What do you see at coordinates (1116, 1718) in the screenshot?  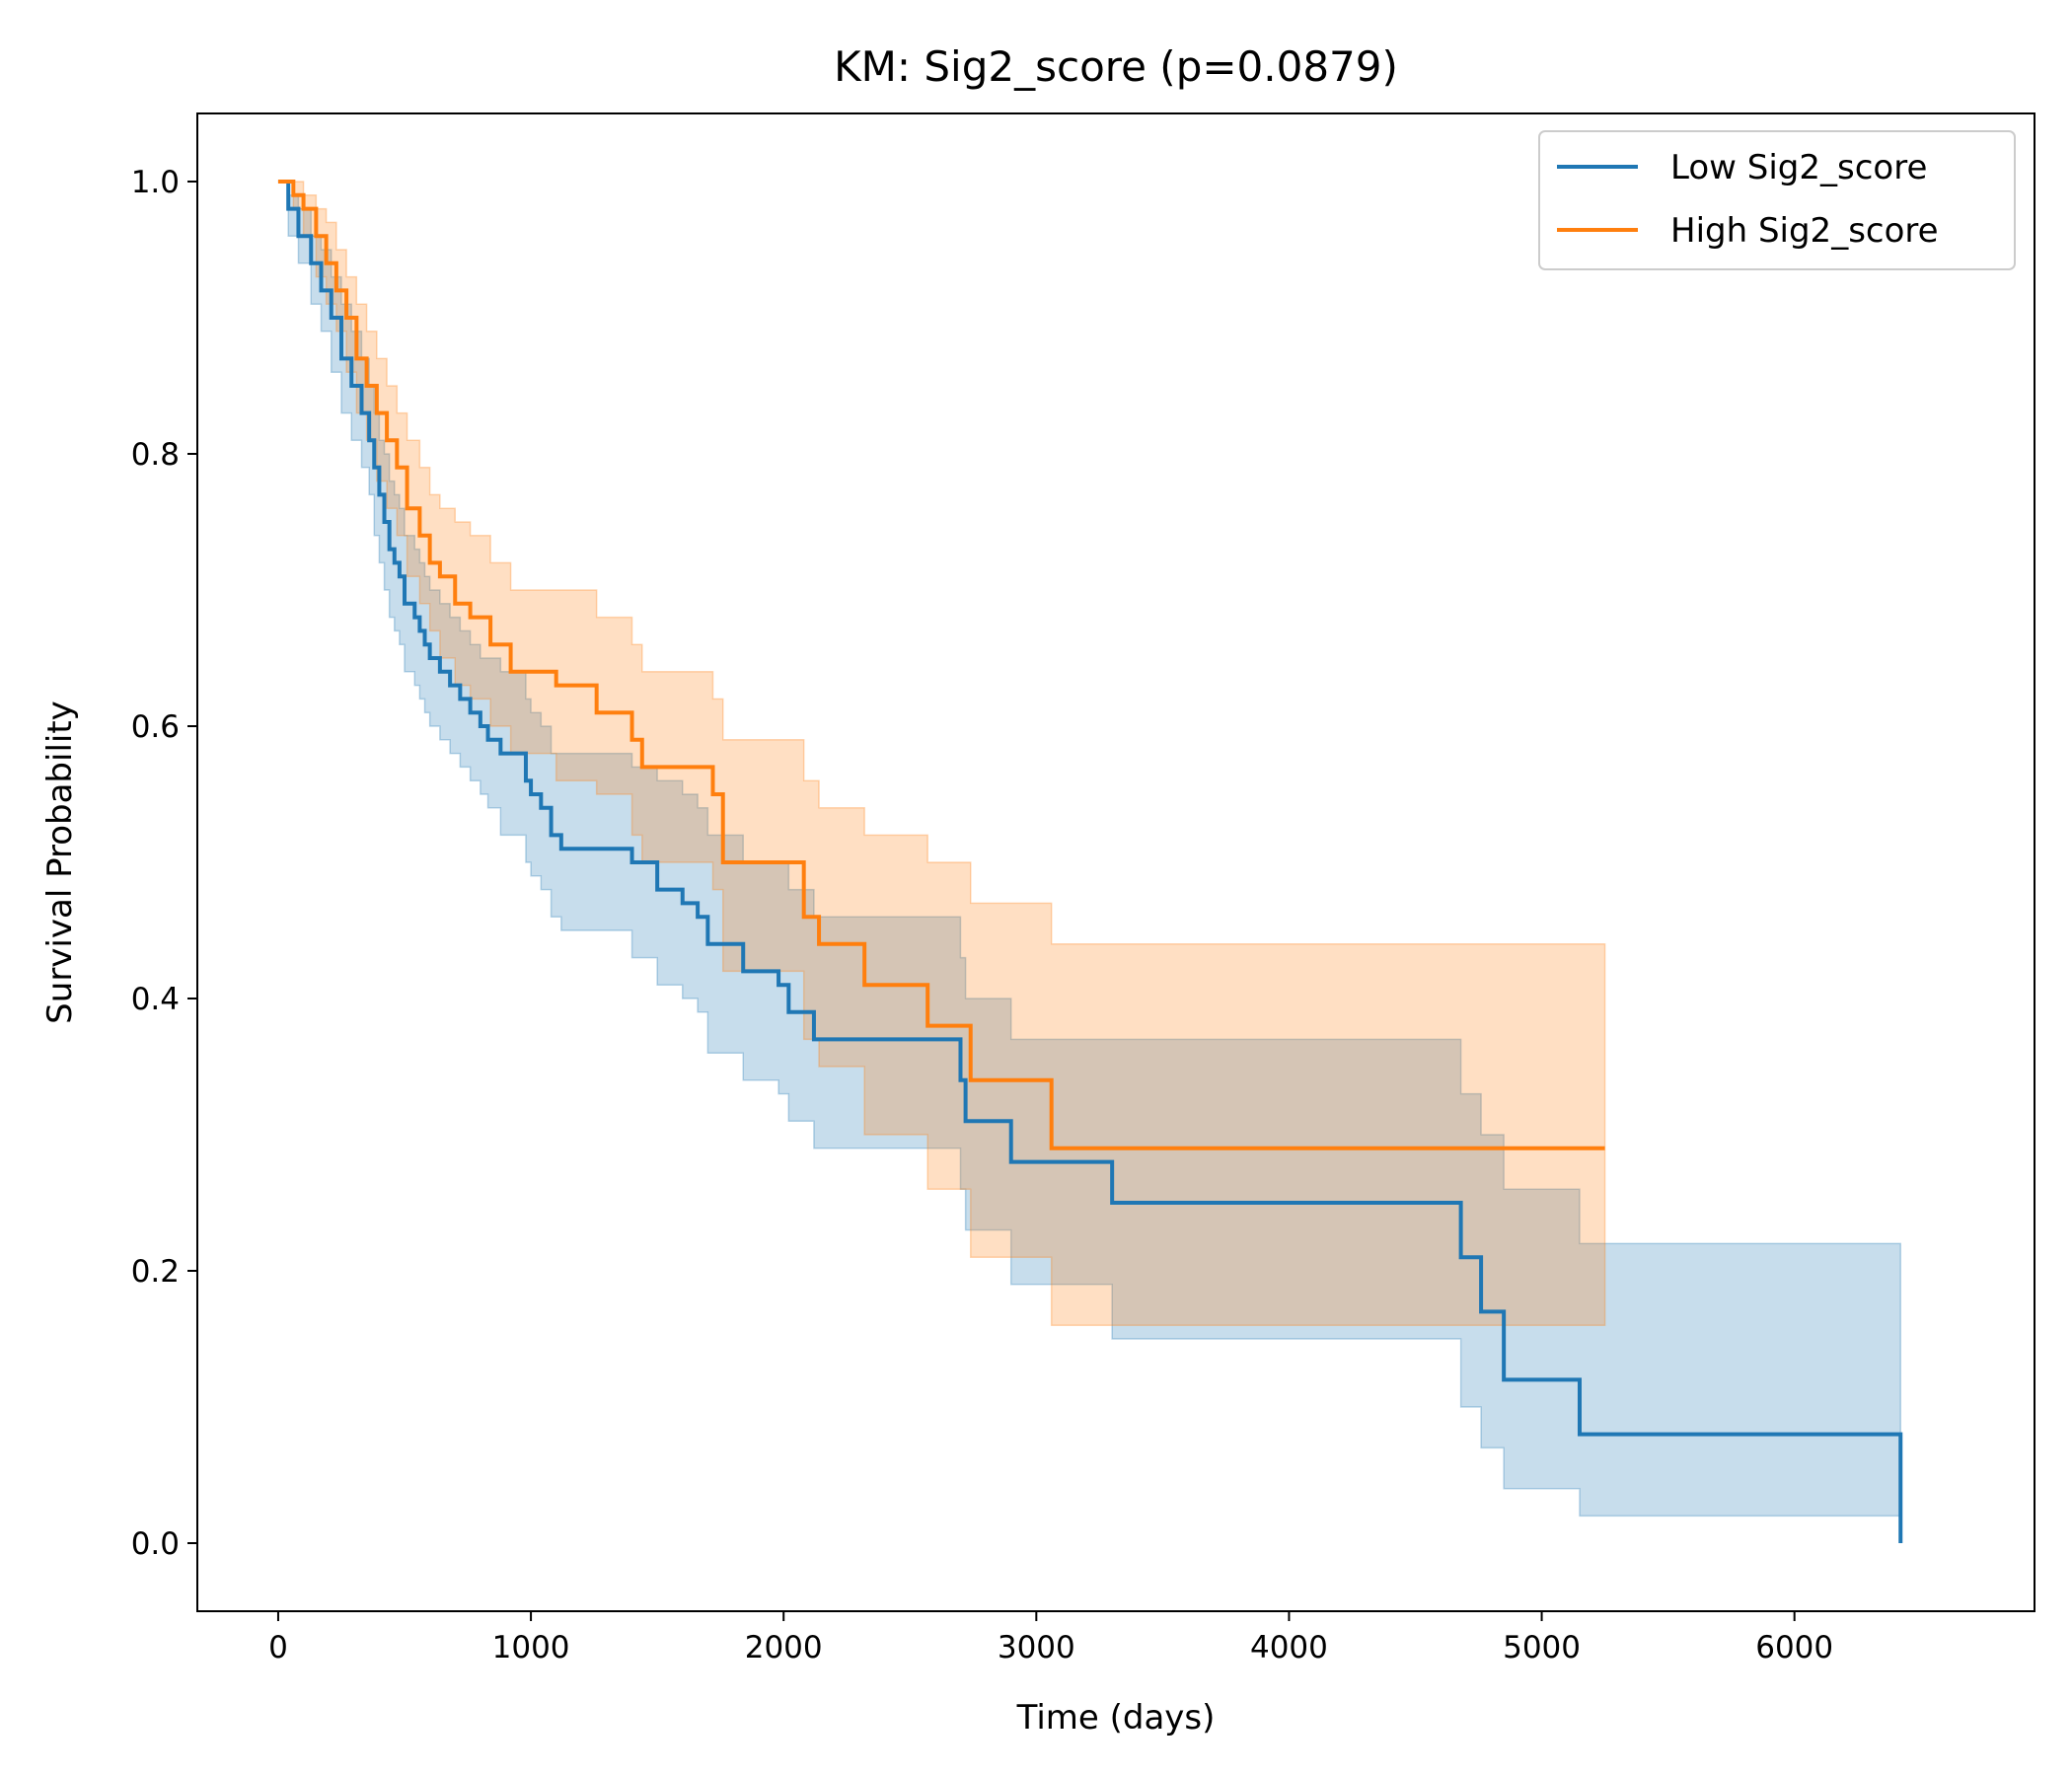 I see `x-axis-label: Time (days)` at bounding box center [1116, 1718].